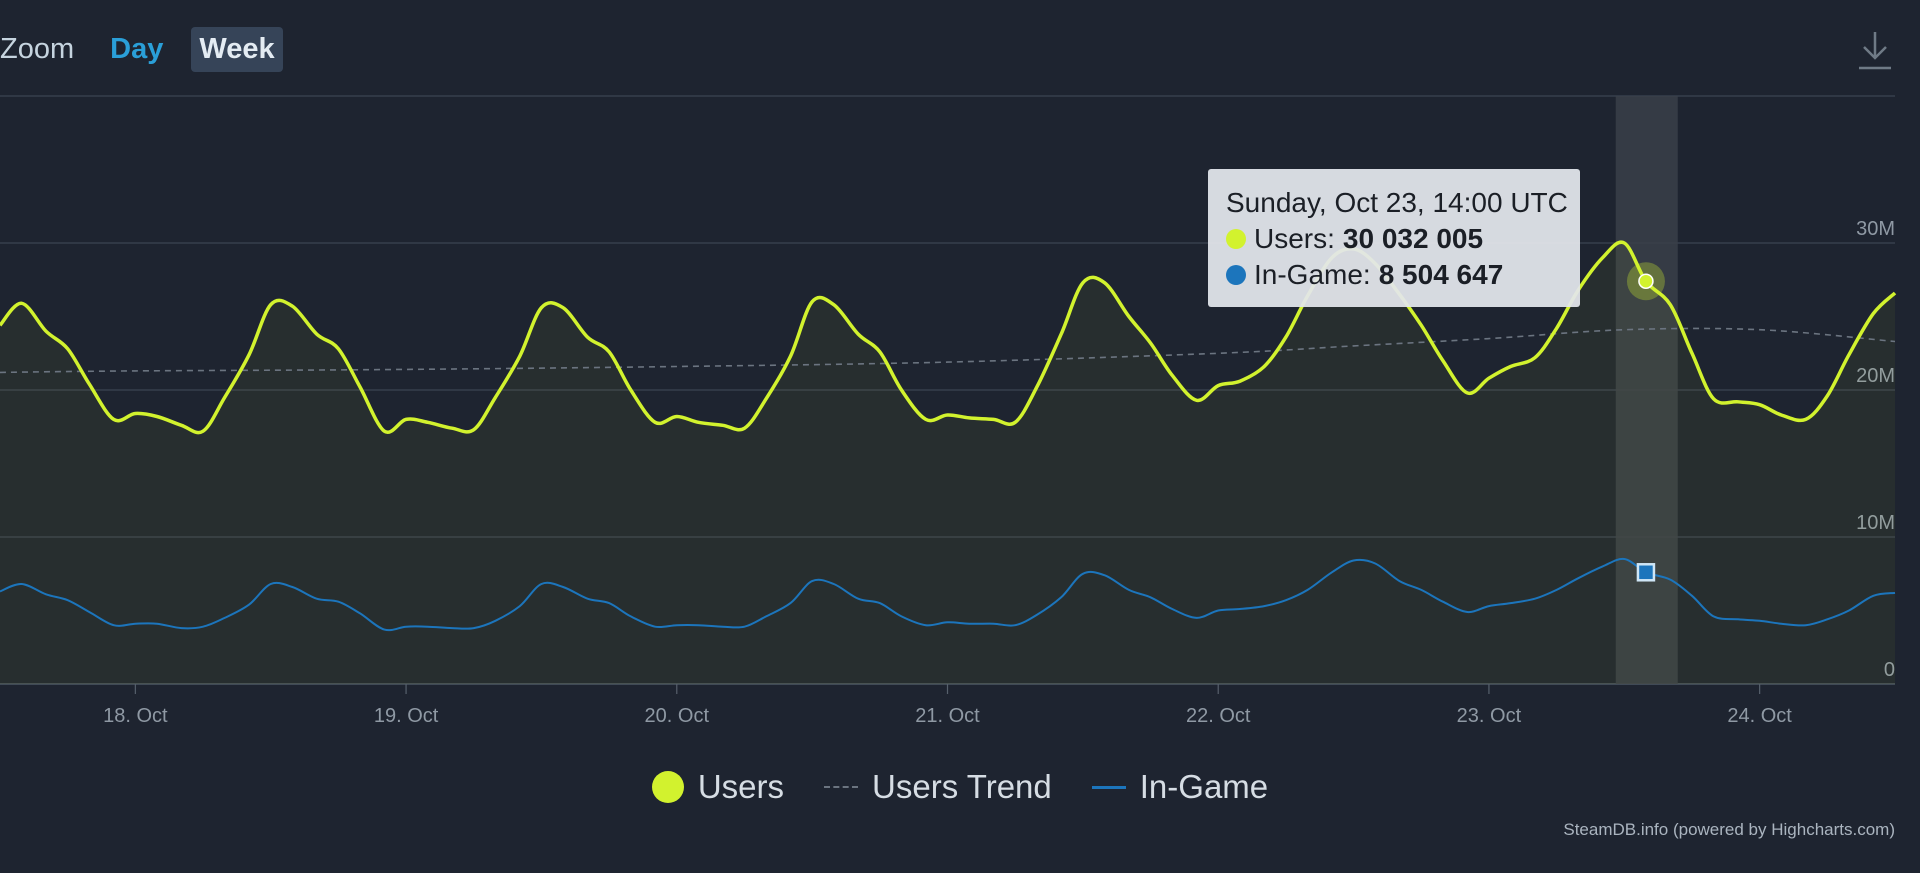 This screenshot has height=873, width=1920. I want to click on legend-item-users: Users, so click(718, 787).